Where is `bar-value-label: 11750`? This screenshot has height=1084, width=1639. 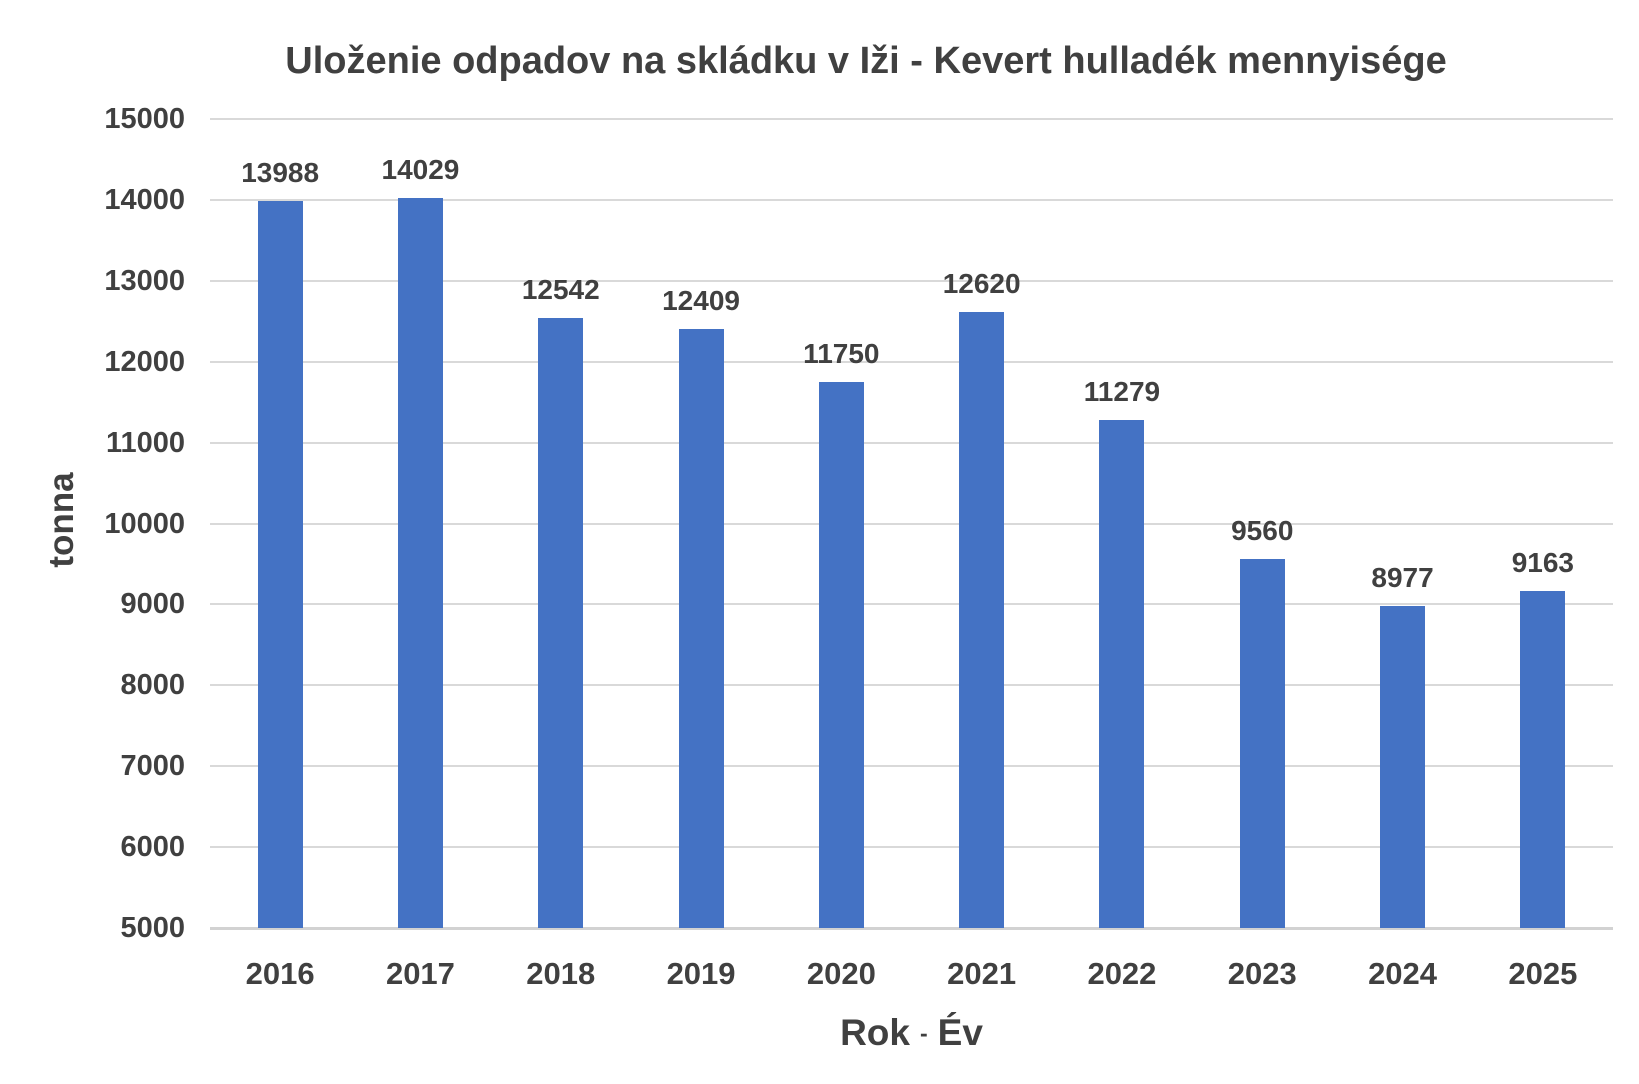
bar-value-label: 11750 is located at coordinates (841, 353).